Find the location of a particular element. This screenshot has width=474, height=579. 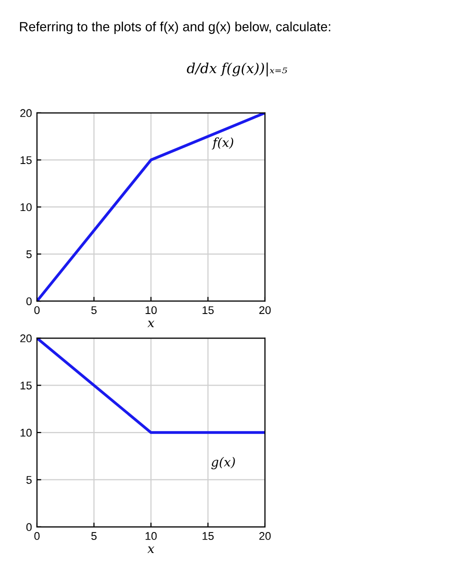

chart-title: Referring to the plots of f(x) and g(x) below, calculate: is located at coordinates (175, 28).